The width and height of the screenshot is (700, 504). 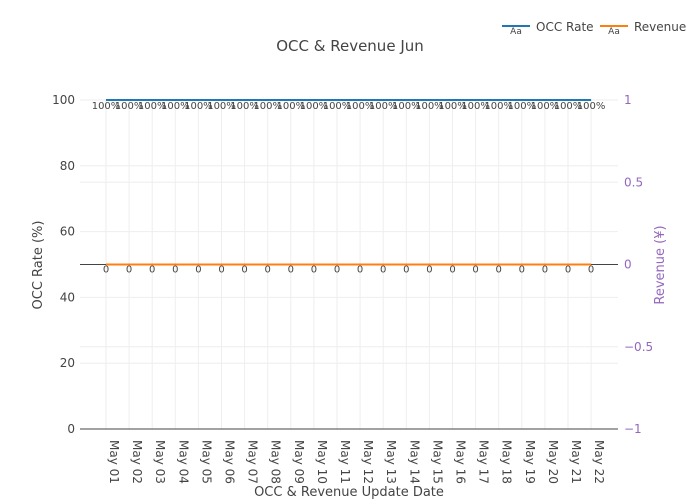 What do you see at coordinates (628, 100) in the screenshot?
I see `y2-tick-label: 1` at bounding box center [628, 100].